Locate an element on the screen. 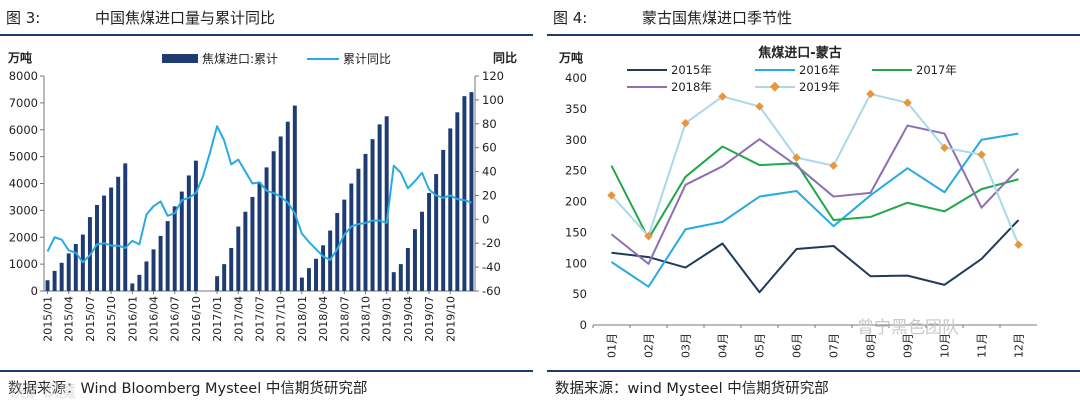 The image size is (1080, 411). y-tick-label: 2000 is located at coordinates (23, 237).